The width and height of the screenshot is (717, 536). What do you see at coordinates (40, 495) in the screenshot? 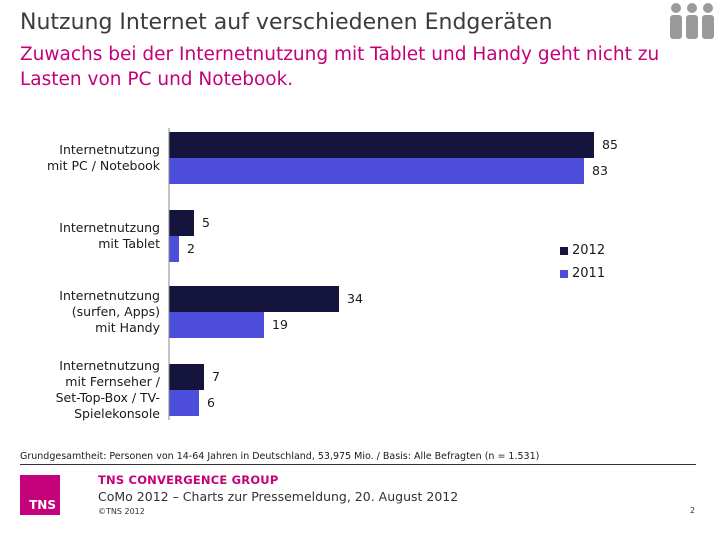
I see `tns-logo: TNS` at bounding box center [40, 495].